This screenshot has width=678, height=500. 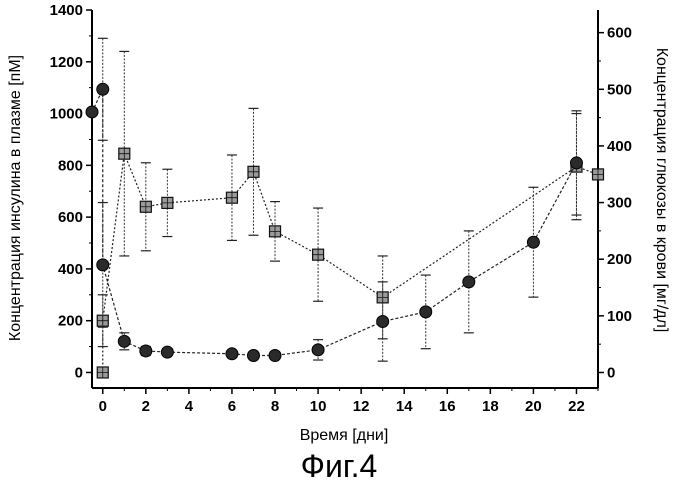 What do you see at coordinates (611, 372) in the screenshot?
I see `right-y-tick-label: 0` at bounding box center [611, 372].